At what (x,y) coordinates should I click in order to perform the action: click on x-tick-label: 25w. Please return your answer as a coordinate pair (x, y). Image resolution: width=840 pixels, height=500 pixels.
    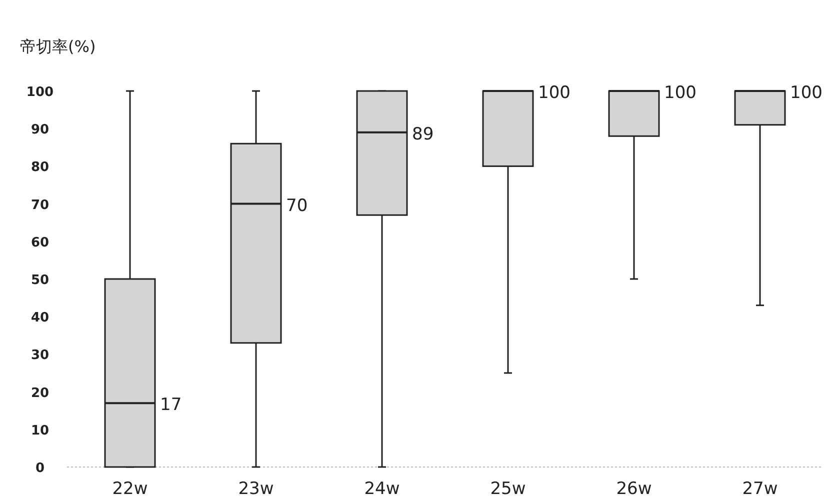
    Looking at the image, I should click on (508, 489).